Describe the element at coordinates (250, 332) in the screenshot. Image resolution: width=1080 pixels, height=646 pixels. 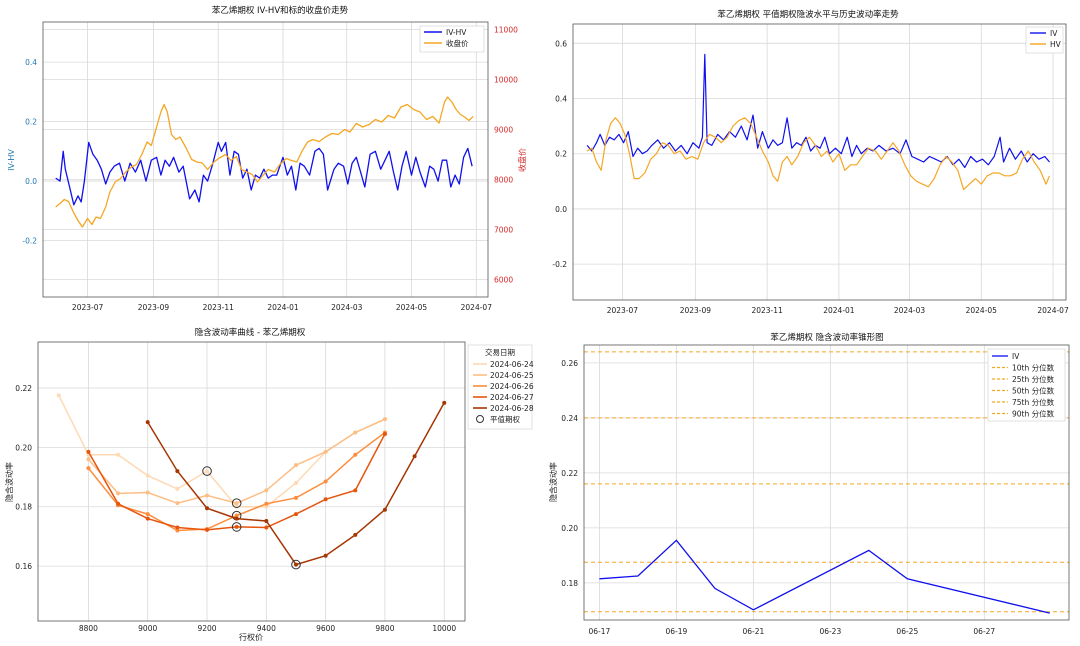
I see `chart-title: 隐含波动率曲线 - 苯乙烯期权` at that location.